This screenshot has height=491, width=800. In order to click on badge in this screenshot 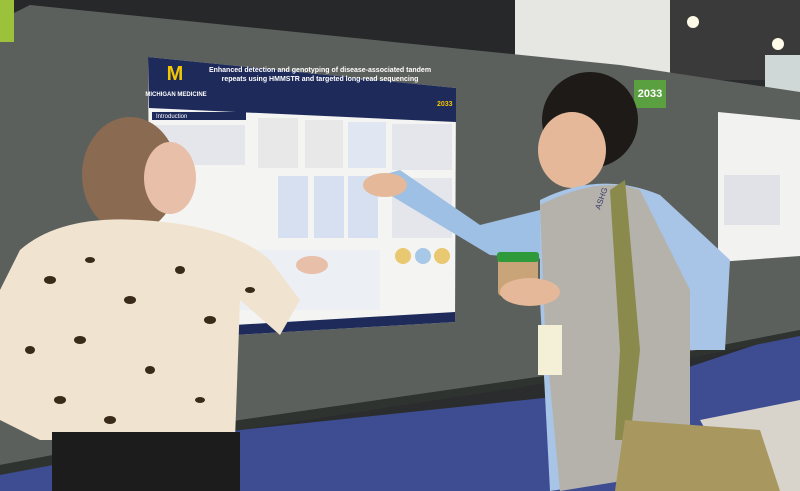, I will do `click(550, 350)`.